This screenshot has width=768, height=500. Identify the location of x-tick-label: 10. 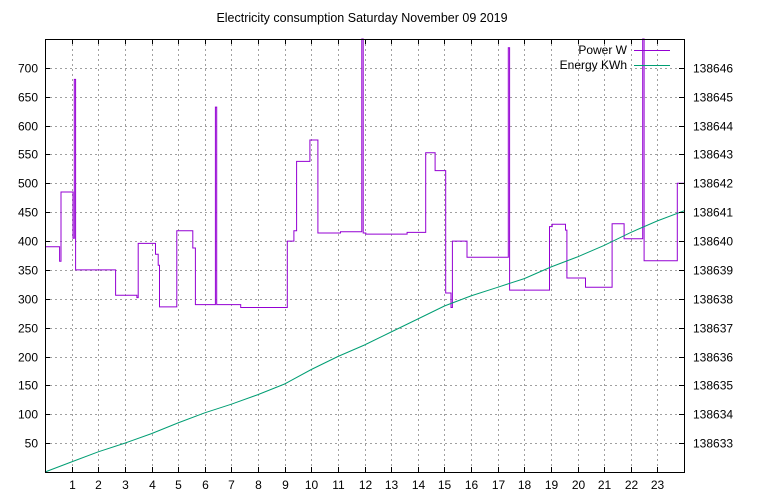
(312, 485).